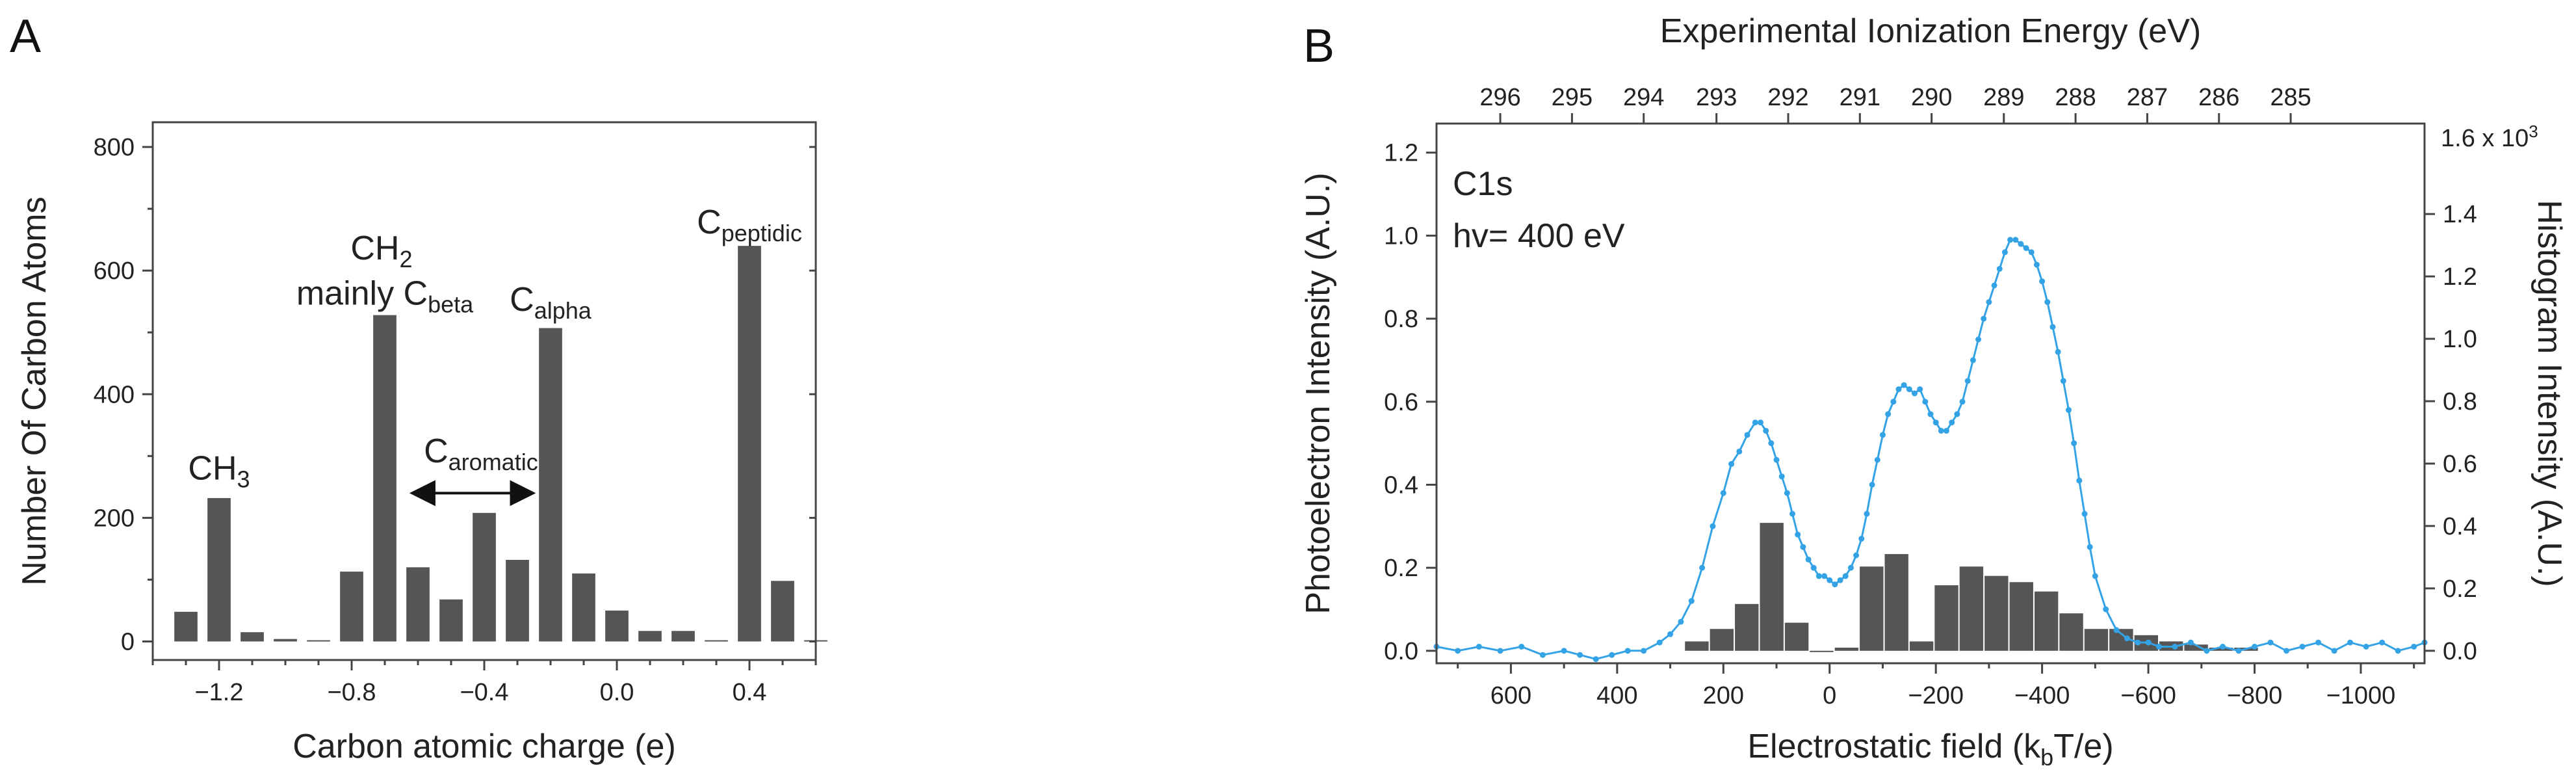 This screenshot has height=779, width=2576. Describe the element at coordinates (1401, 651) in the screenshot. I see `panel-b-left-y-tick-label: 0.0` at that location.